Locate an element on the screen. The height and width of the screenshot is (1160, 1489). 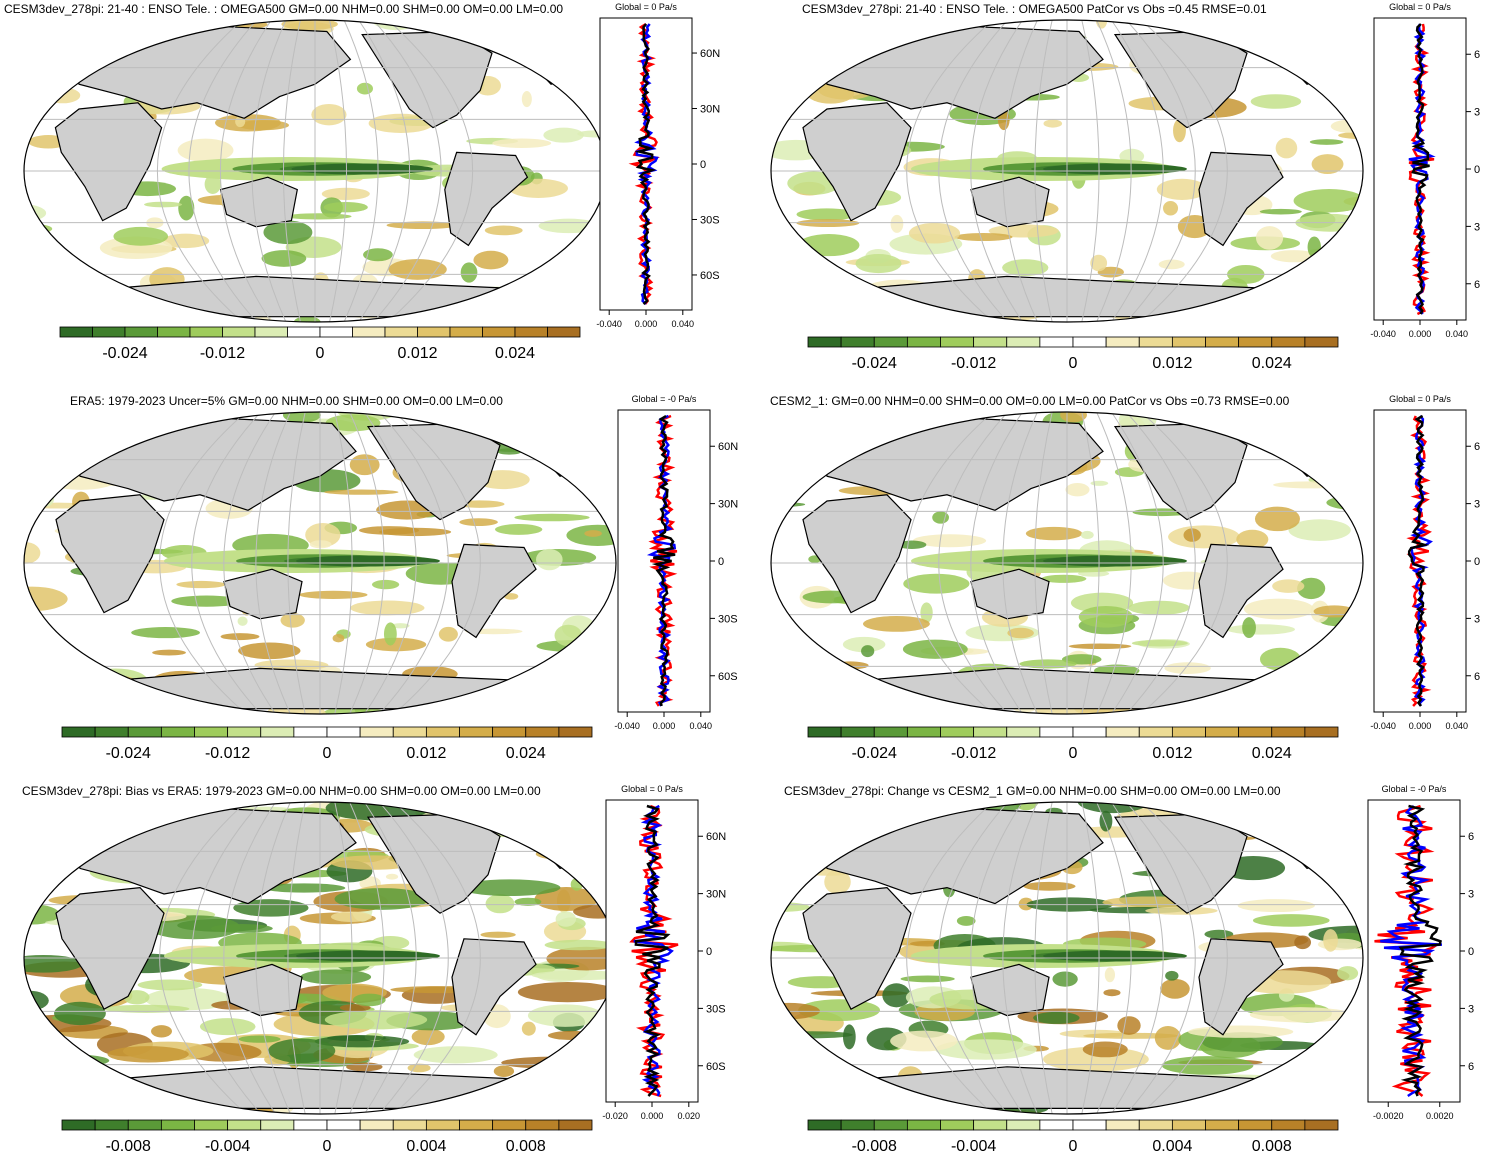
x-tick-label: -0.0020 is located at coordinates (1388, 1116).